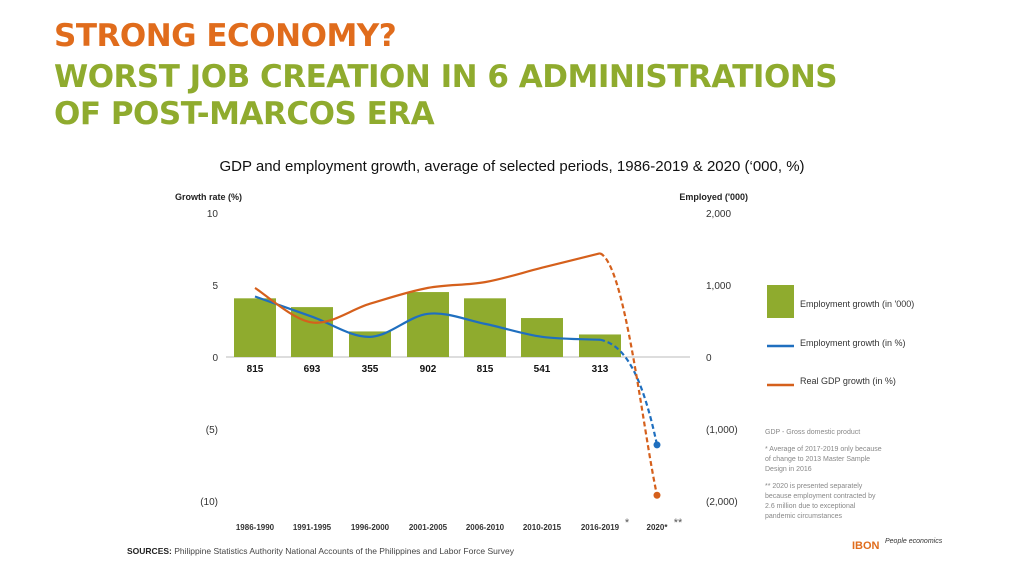 This screenshot has height=576, width=1024. Describe the element at coordinates (244, 114) in the screenshot. I see `headline-line-3: OF POST-MARCOS ERA` at that location.